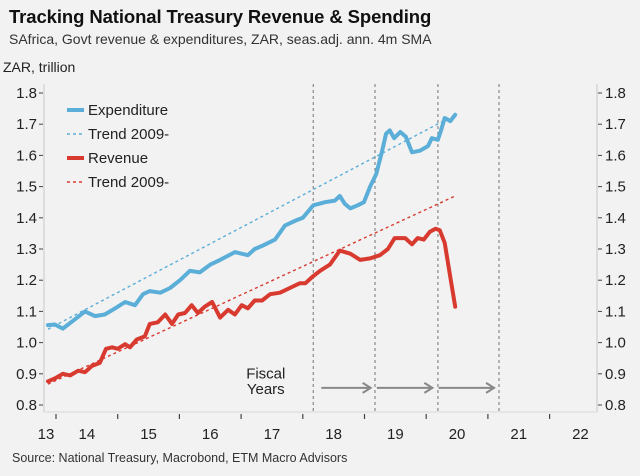  What do you see at coordinates (26, 218) in the screenshot?
I see `y-tick-label-left: 1.4` at bounding box center [26, 218].